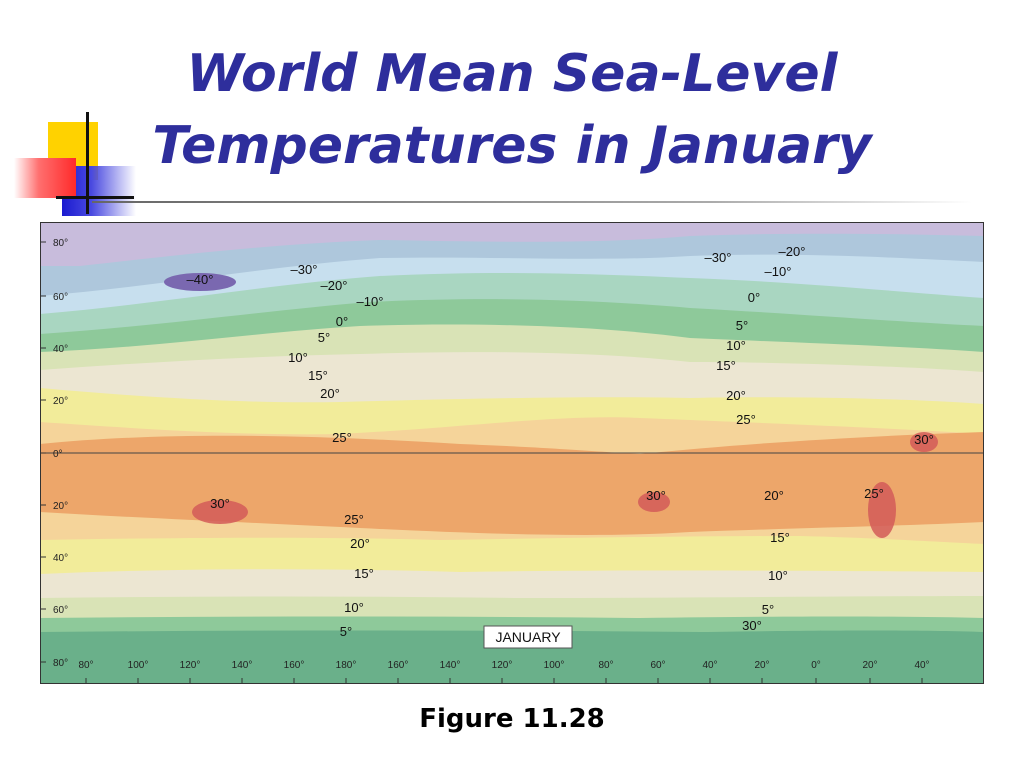 This screenshot has width=1024, height=768. Describe the element at coordinates (512, 146) in the screenshot. I see `slide-title-line2: Temperatures in January` at that location.